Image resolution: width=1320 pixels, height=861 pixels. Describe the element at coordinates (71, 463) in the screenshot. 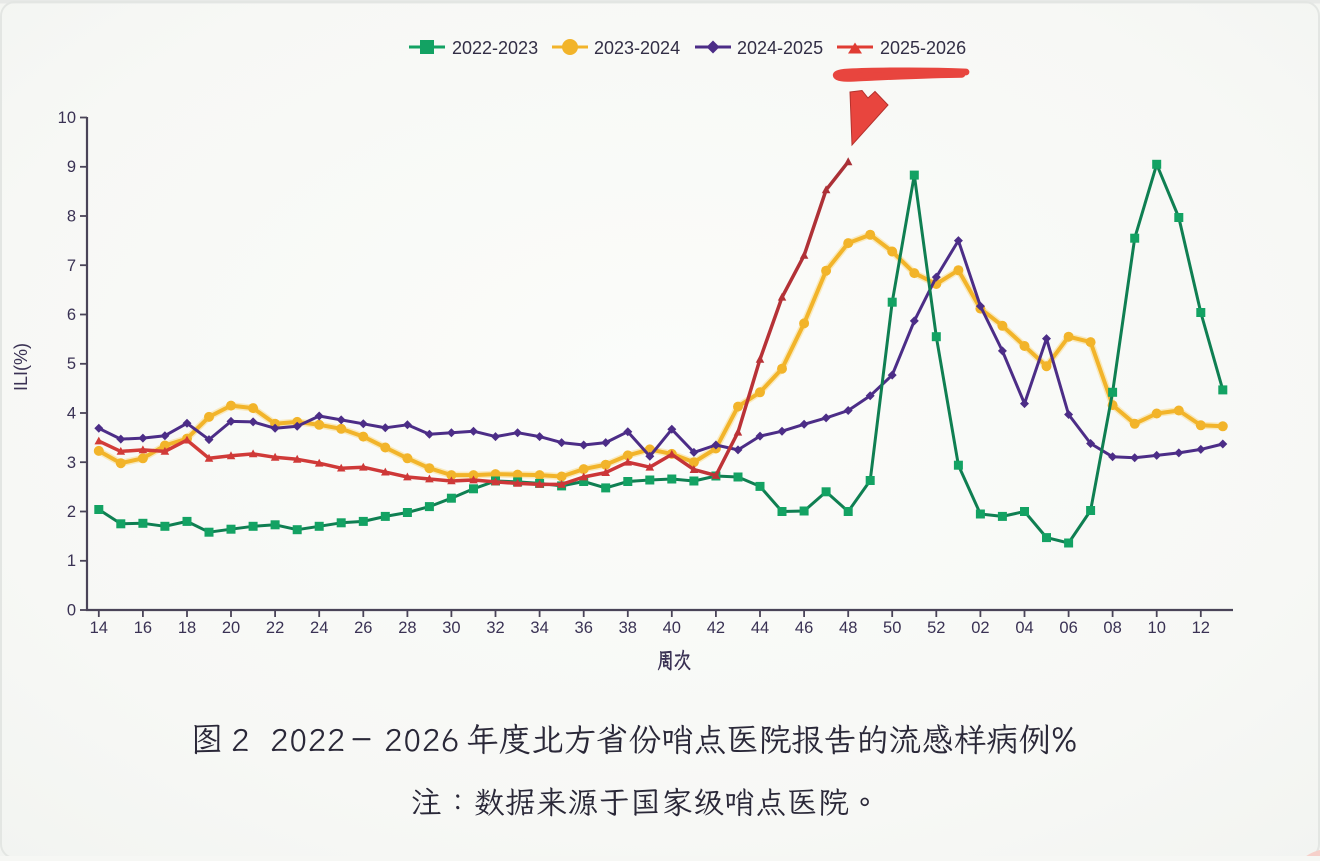

I see `svg-text: 3` at that location.